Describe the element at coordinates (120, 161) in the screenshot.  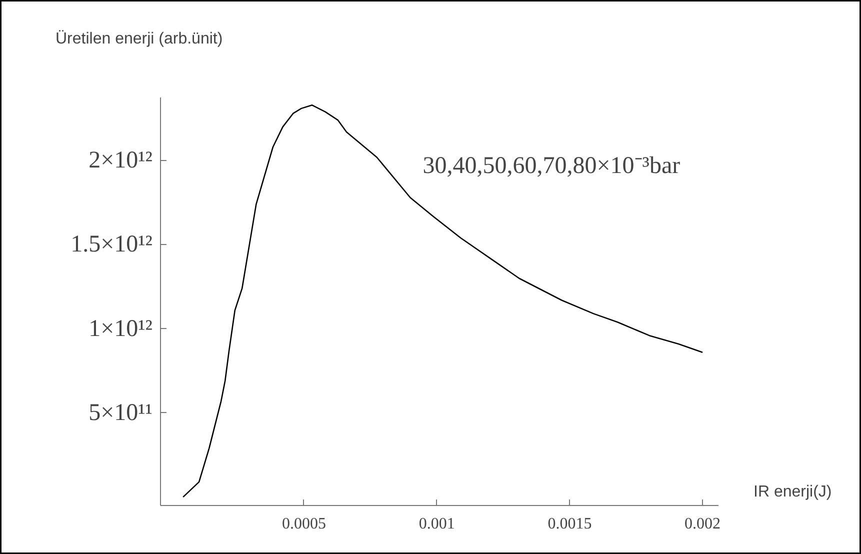
I see `y-tick-label: 2×10¹²` at that location.